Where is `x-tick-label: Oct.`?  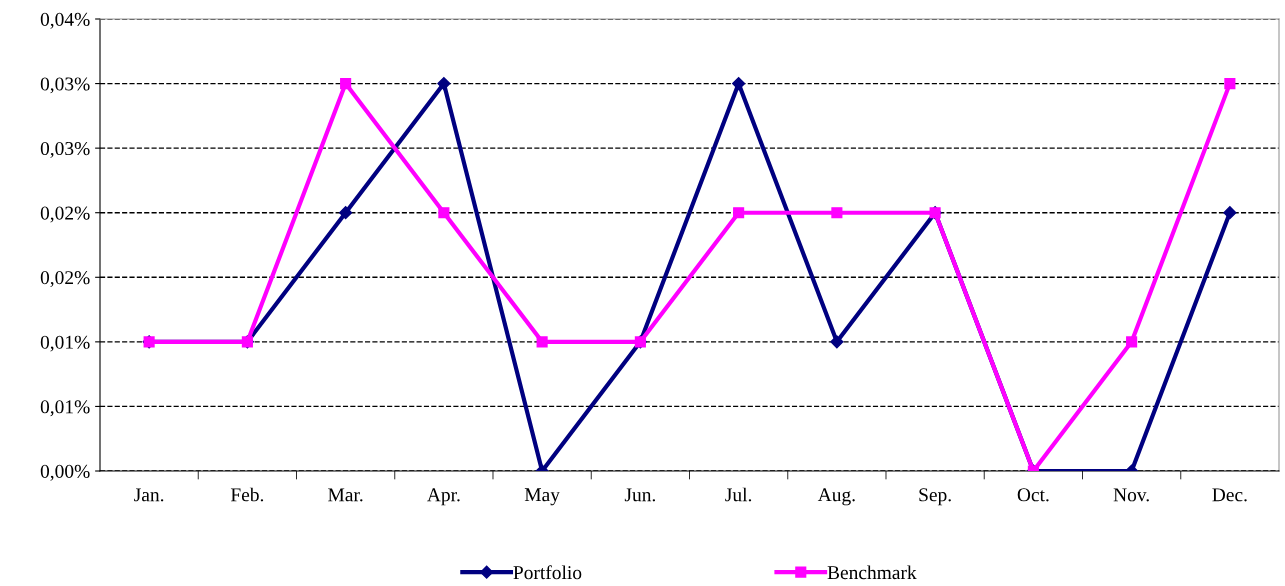
x-tick-label: Oct. is located at coordinates (1033, 495).